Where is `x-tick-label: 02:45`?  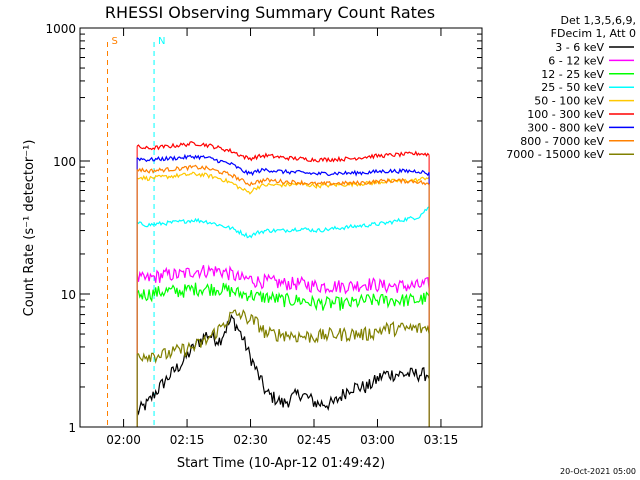 x-tick-label: 02:45 is located at coordinates (314, 440).